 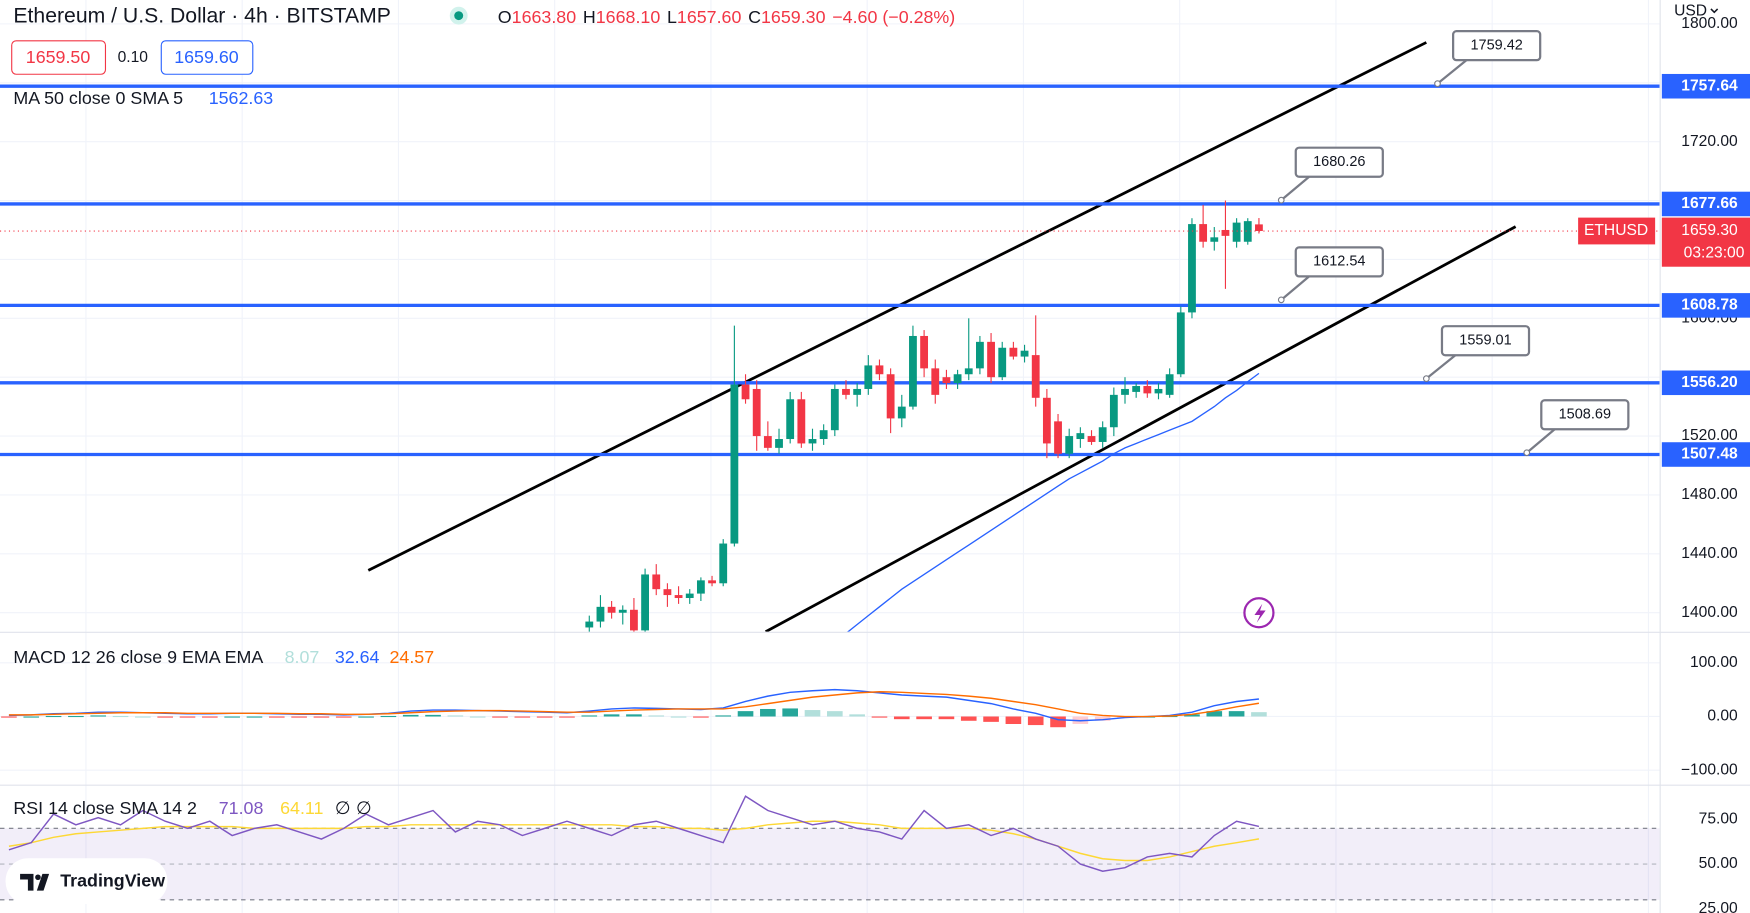 I want to click on ma-legend-value: 1562.63, so click(x=241, y=98).